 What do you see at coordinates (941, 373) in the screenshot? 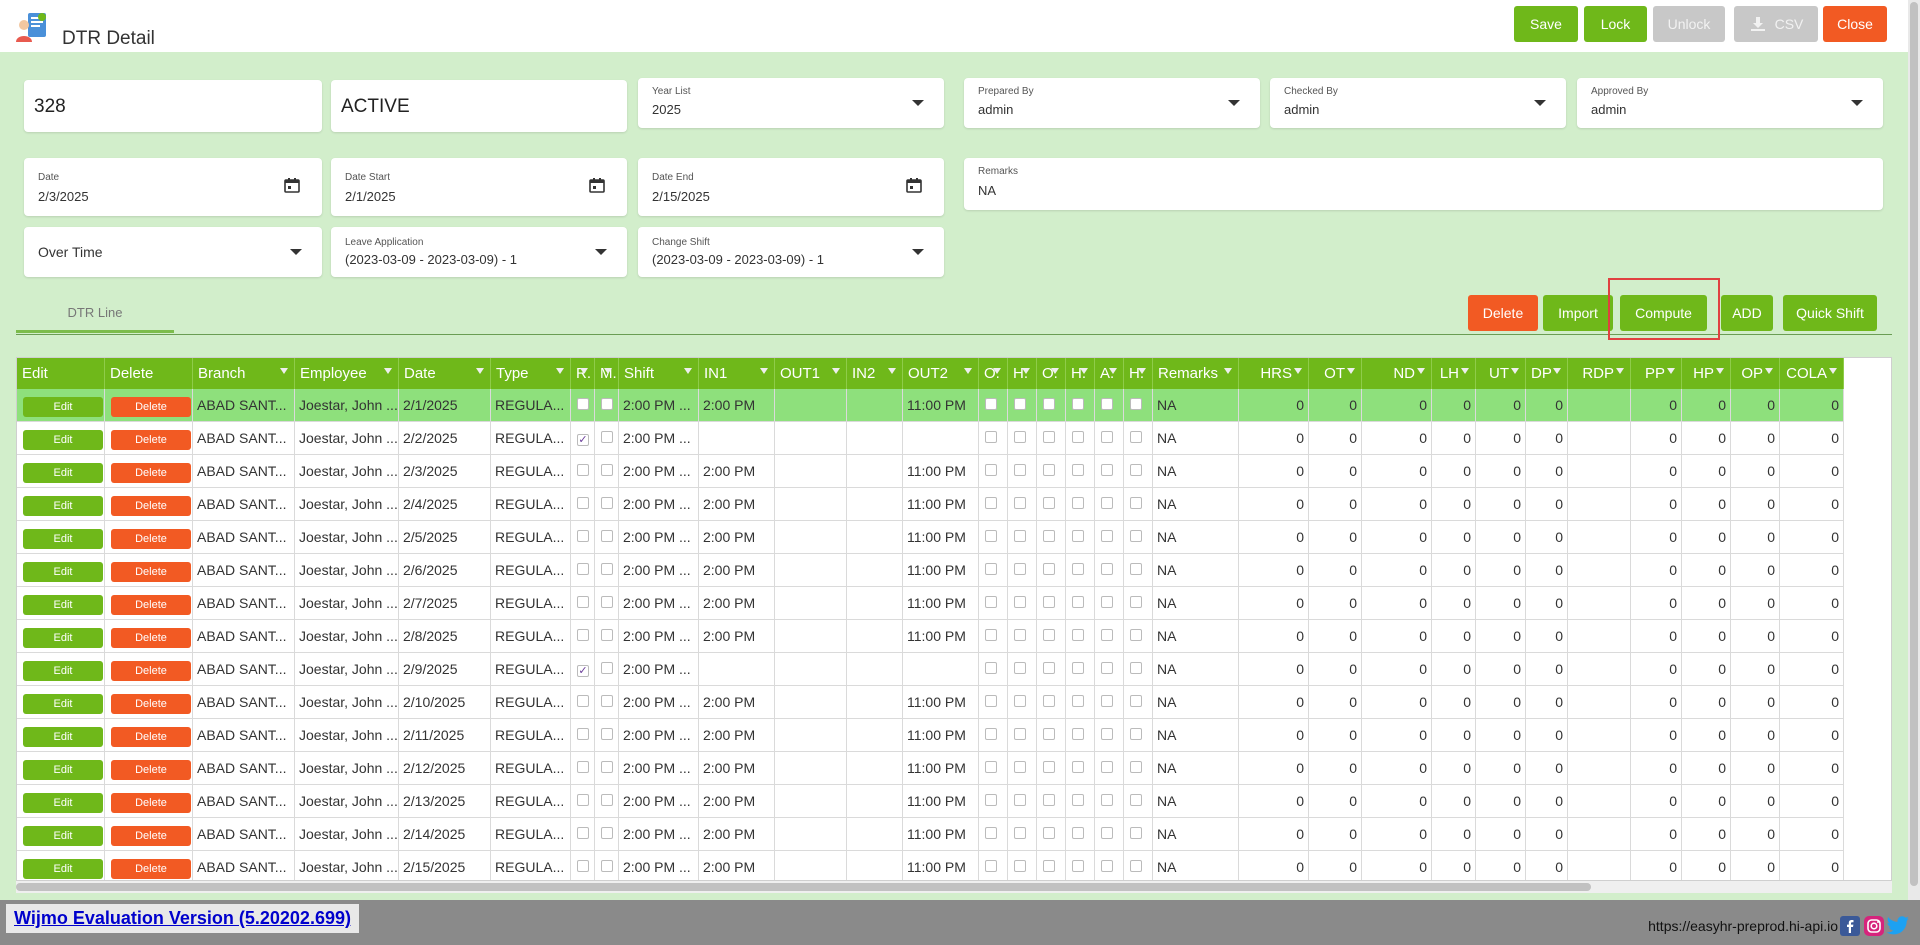
I see `column-header: OUT2` at bounding box center [941, 373].